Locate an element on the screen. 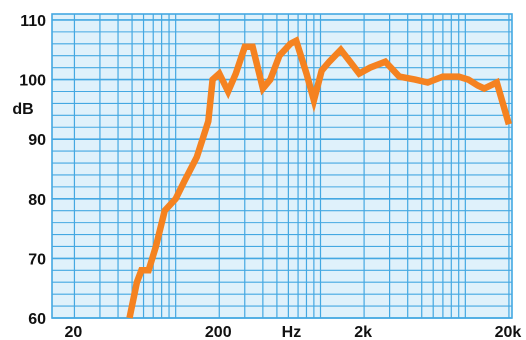  y-axis-label: dB is located at coordinates (22, 109).